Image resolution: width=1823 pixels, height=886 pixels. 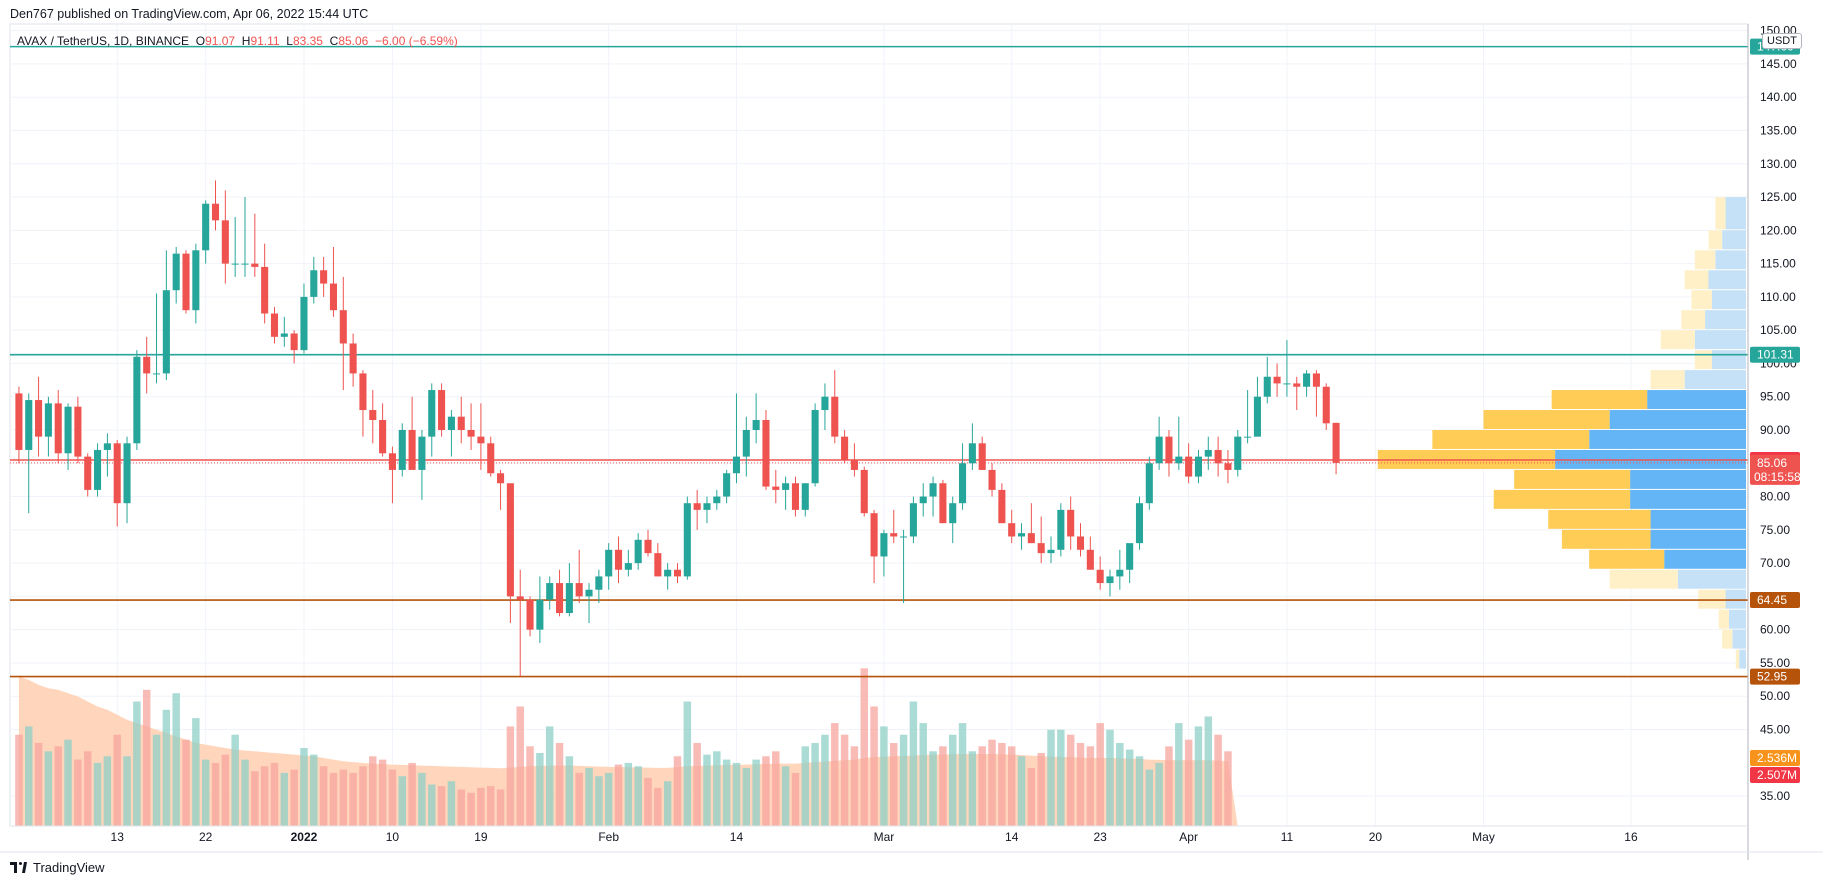 What do you see at coordinates (677, 751) in the screenshot?
I see `volume-ma-area` at bounding box center [677, 751].